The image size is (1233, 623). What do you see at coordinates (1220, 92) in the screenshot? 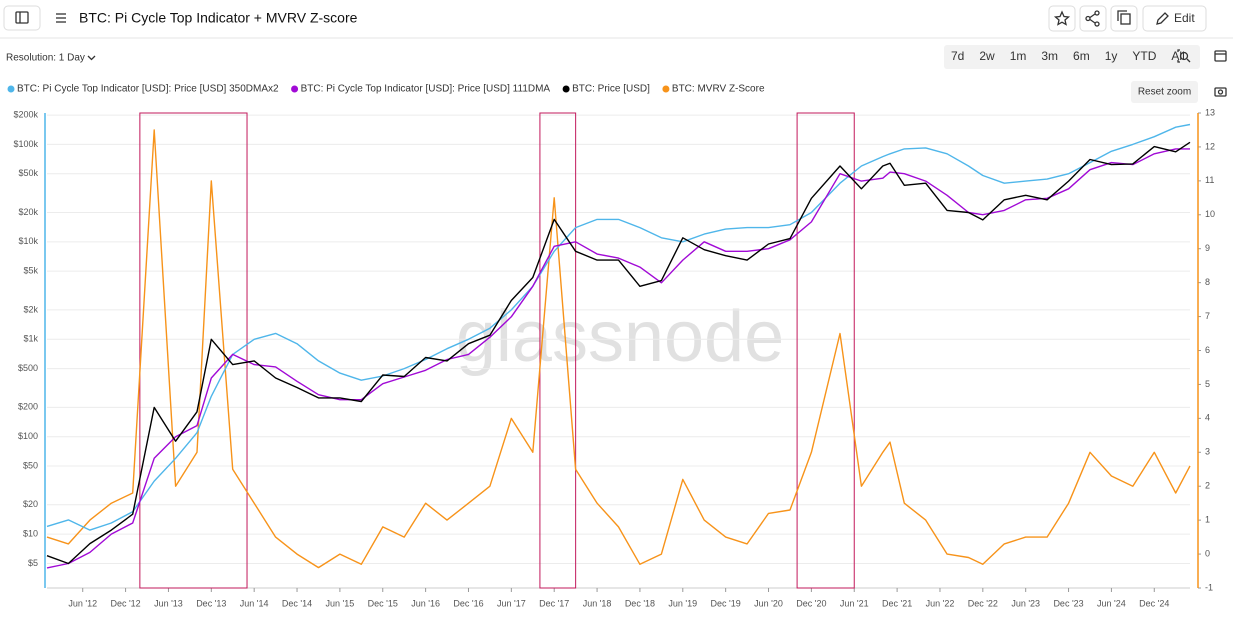
I see `camera-icon` at bounding box center [1220, 92].